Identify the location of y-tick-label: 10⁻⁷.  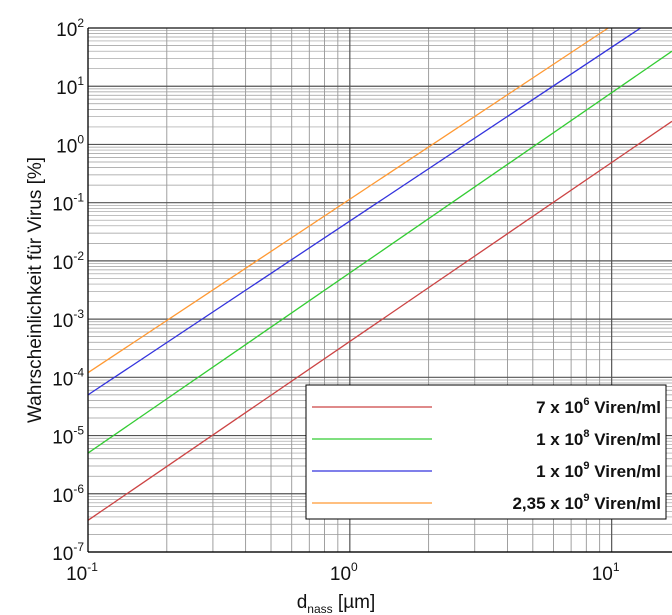
(68, 552).